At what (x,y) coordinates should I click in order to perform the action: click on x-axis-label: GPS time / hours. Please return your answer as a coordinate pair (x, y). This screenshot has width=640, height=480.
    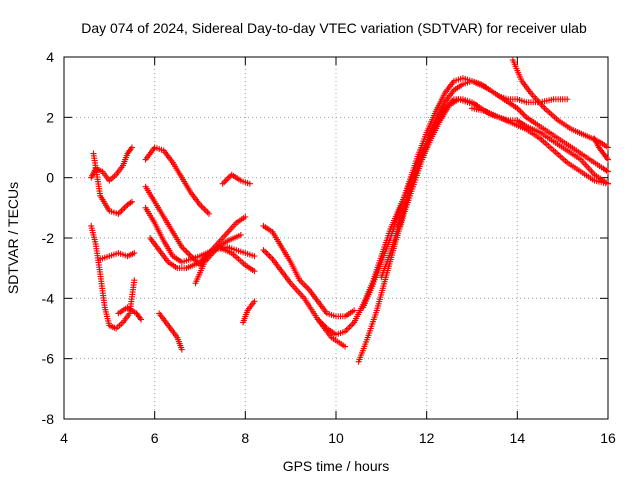
    Looking at the image, I should click on (336, 466).